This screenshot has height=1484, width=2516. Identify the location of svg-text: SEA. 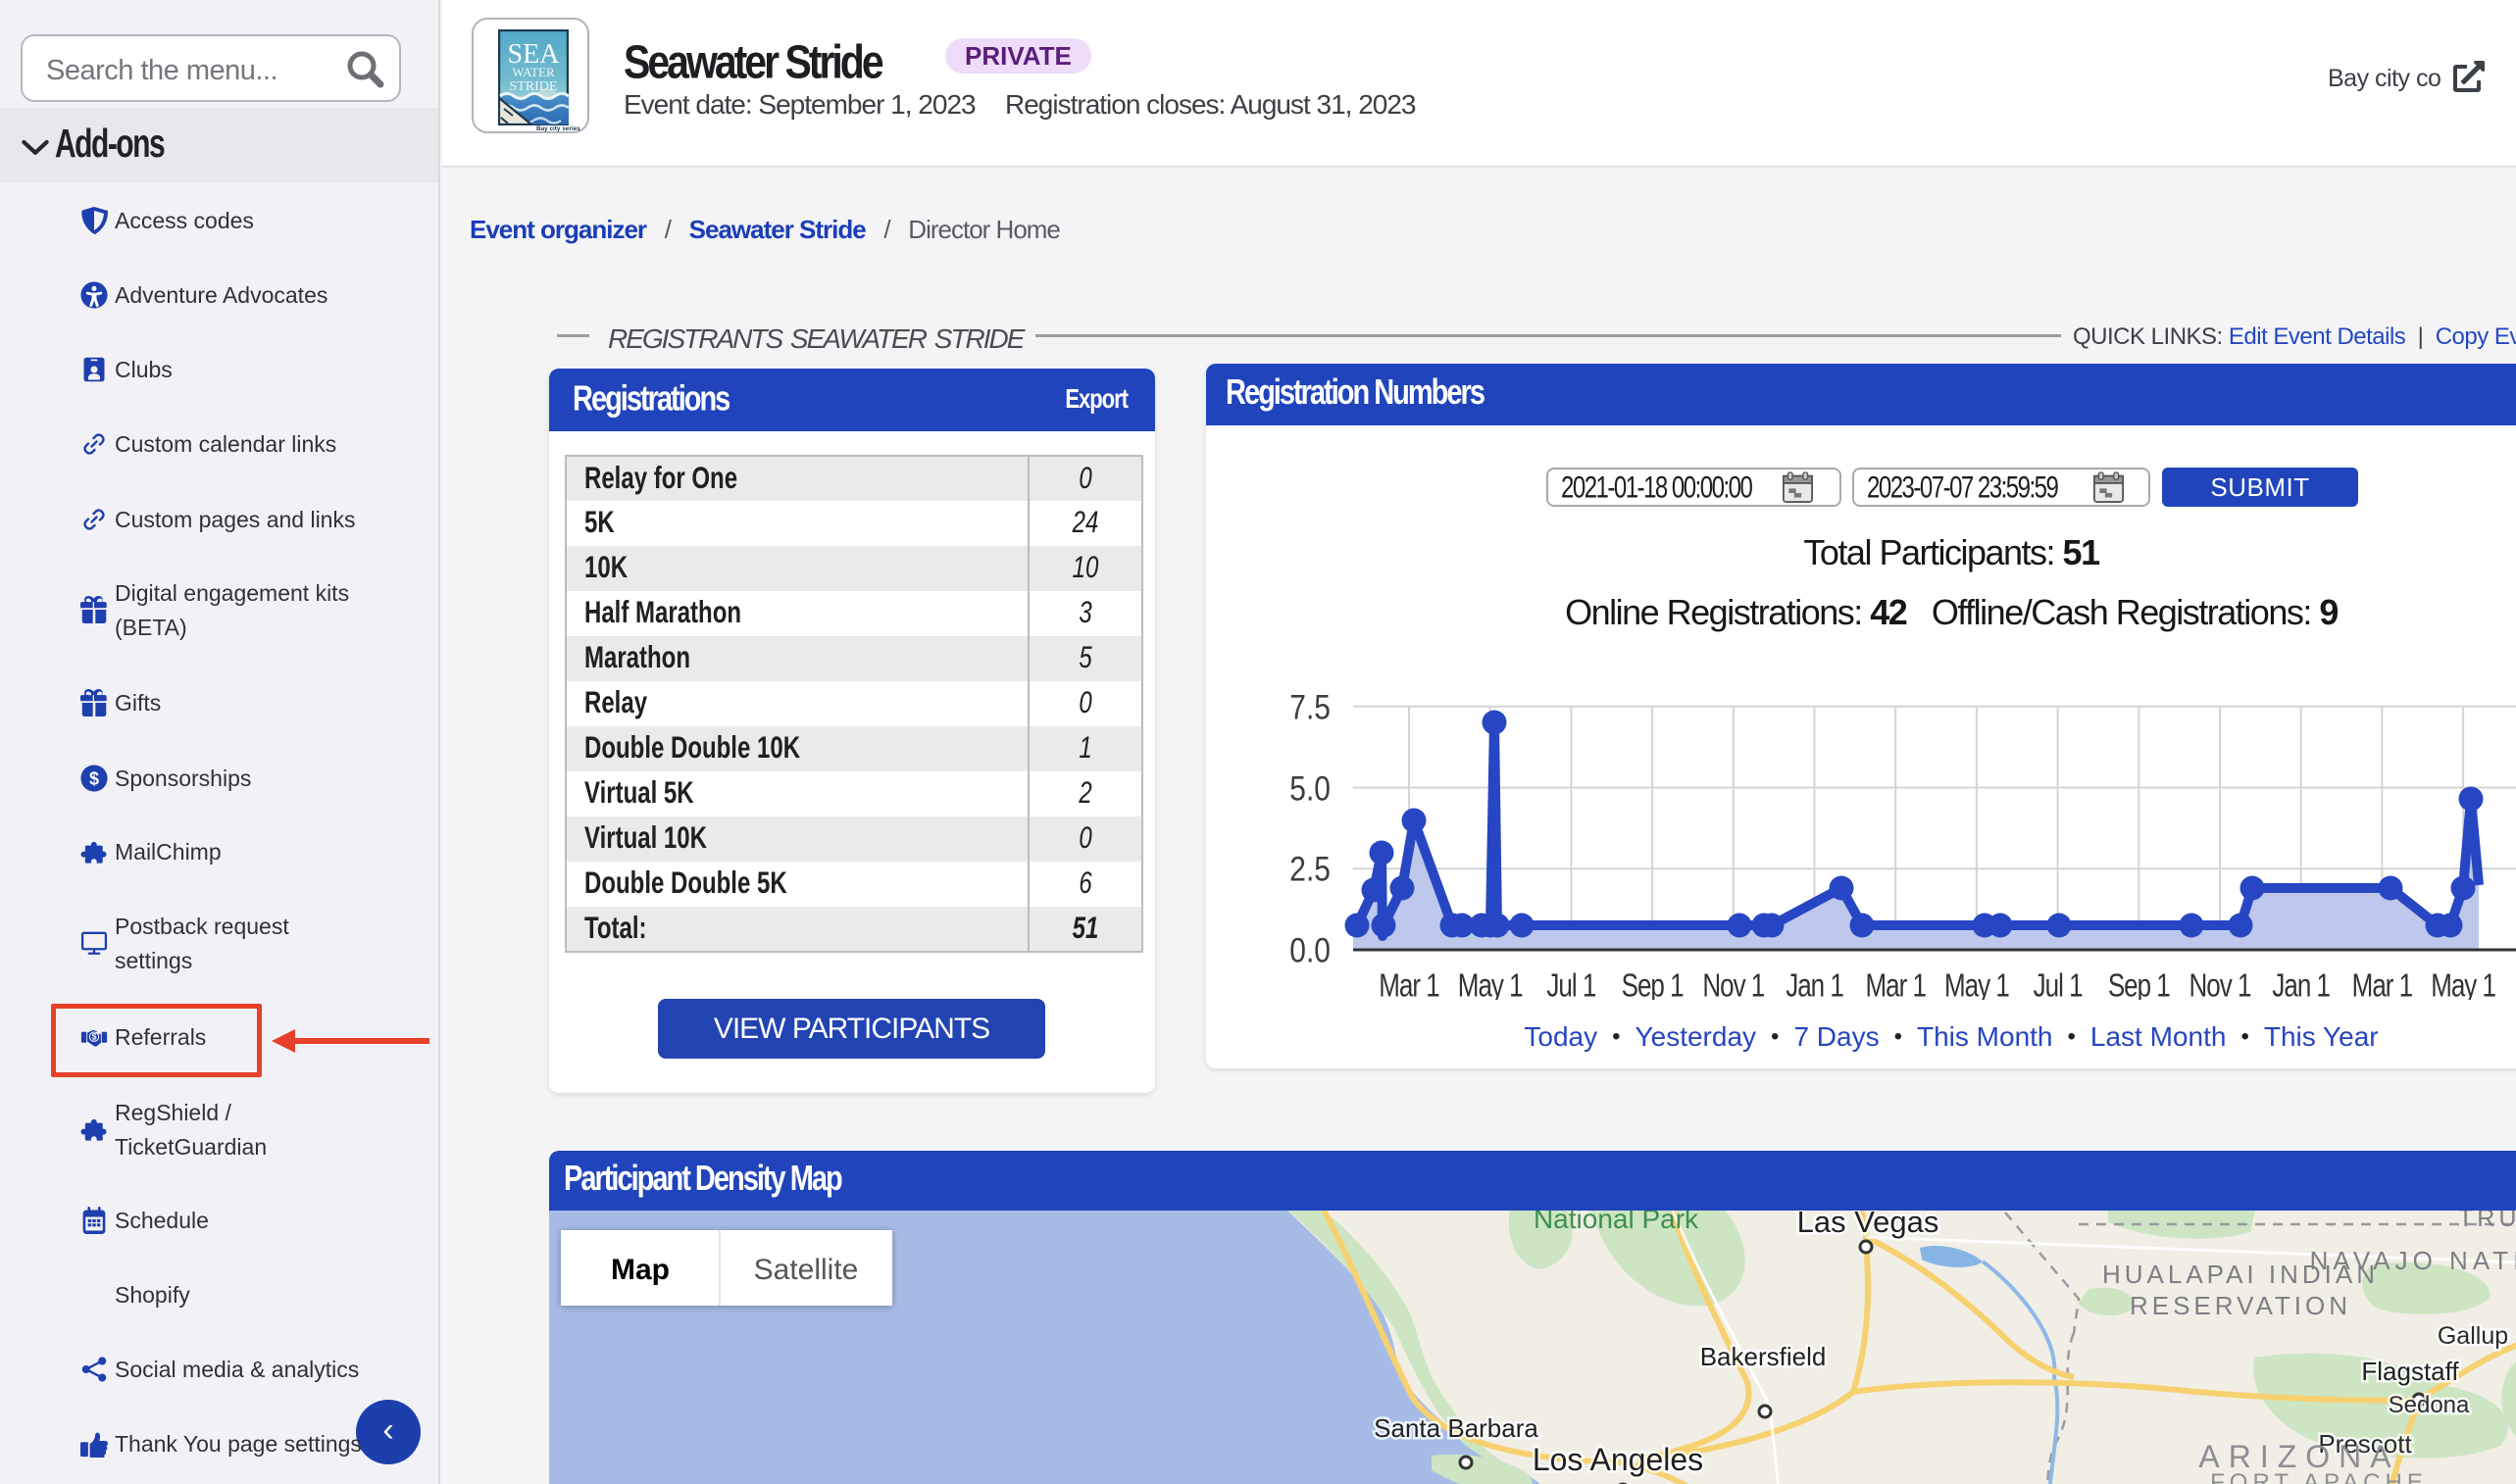
(534, 55).